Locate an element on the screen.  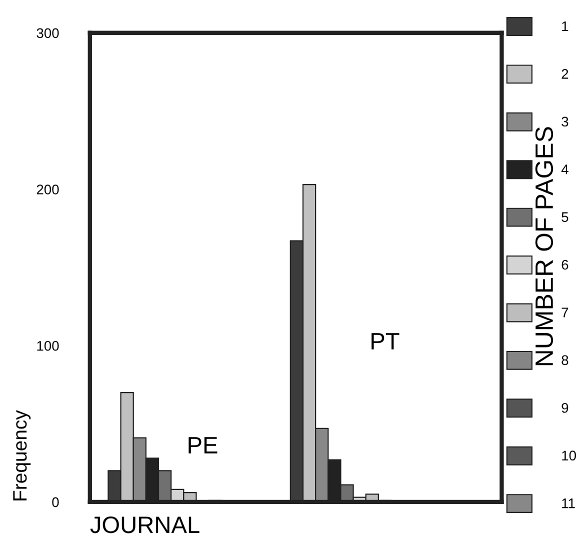
legend-label: 1 is located at coordinates (565, 26).